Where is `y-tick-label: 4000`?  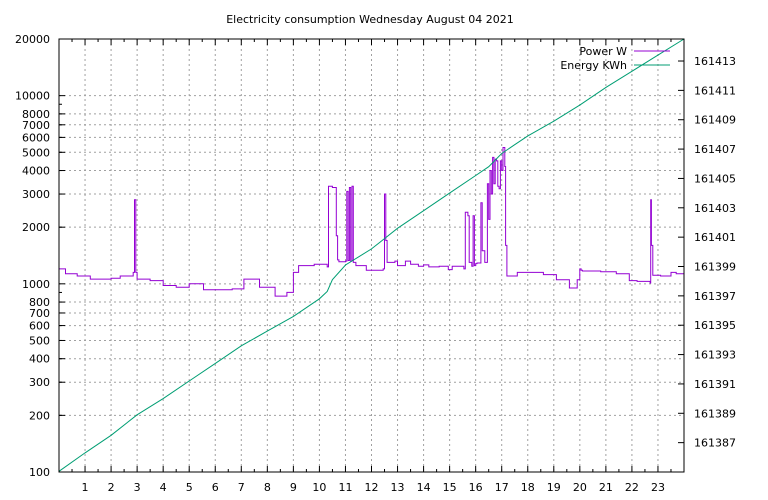
y-tick-label: 4000 is located at coordinates (36, 171).